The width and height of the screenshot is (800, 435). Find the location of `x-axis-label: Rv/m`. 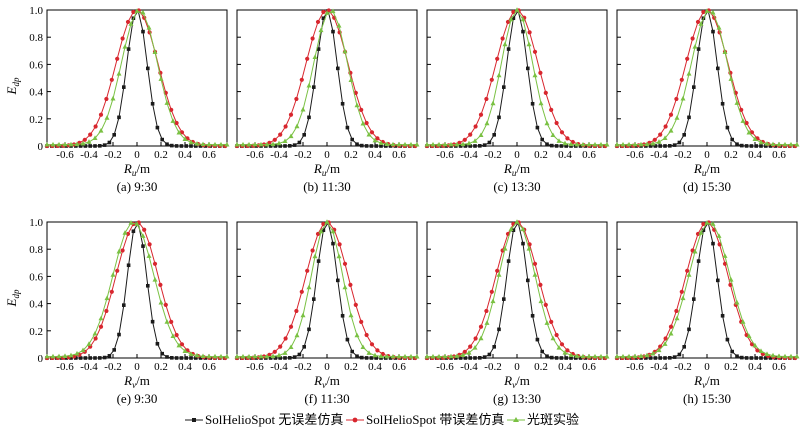

x-axis-label: Rv/m is located at coordinates (136, 381).